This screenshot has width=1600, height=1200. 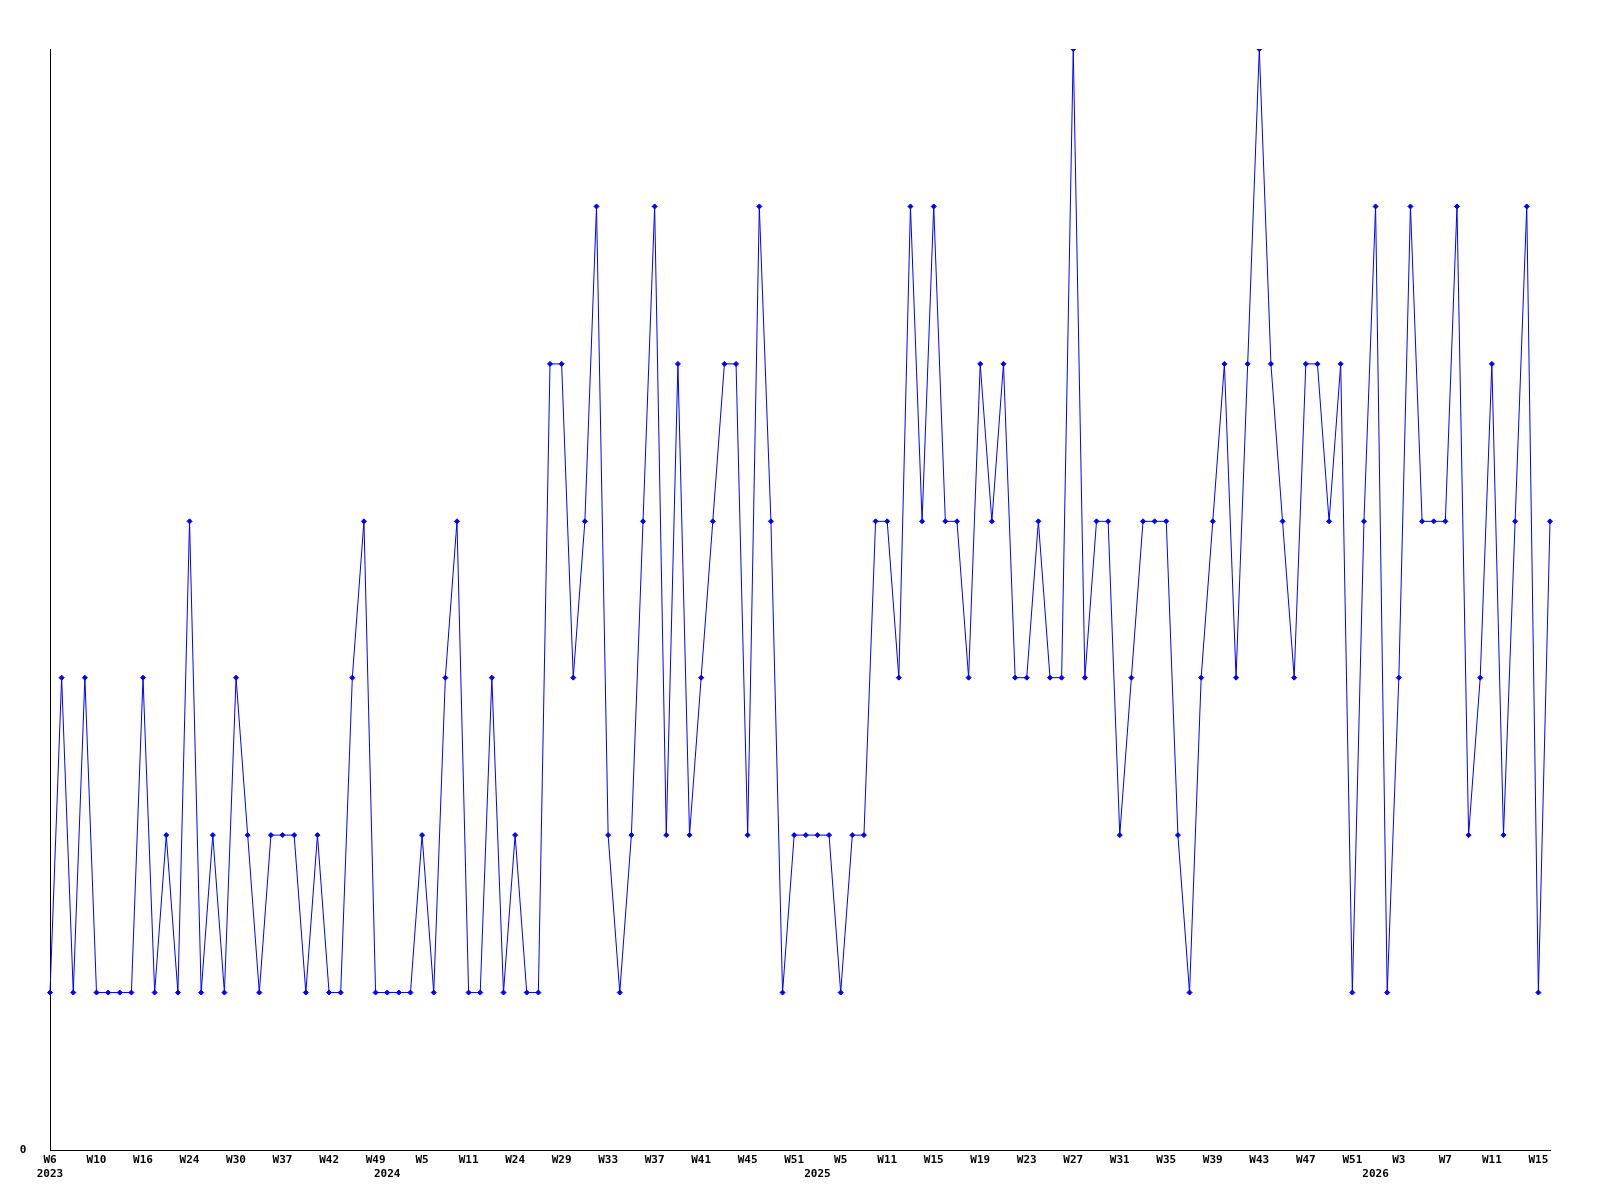 What do you see at coordinates (561, 1160) in the screenshot?
I see `x-tick-label: W29` at bounding box center [561, 1160].